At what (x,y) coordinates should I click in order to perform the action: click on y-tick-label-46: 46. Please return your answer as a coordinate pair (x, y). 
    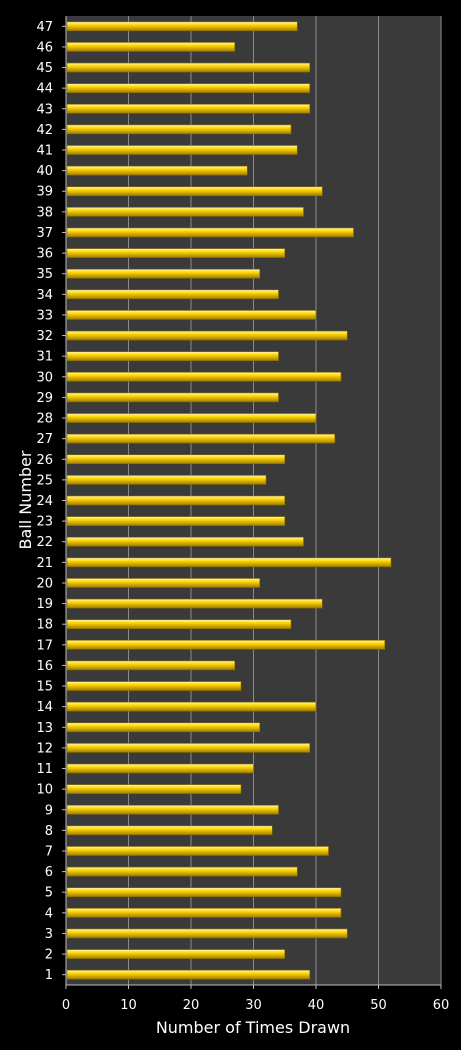
    Looking at the image, I should click on (44, 47).